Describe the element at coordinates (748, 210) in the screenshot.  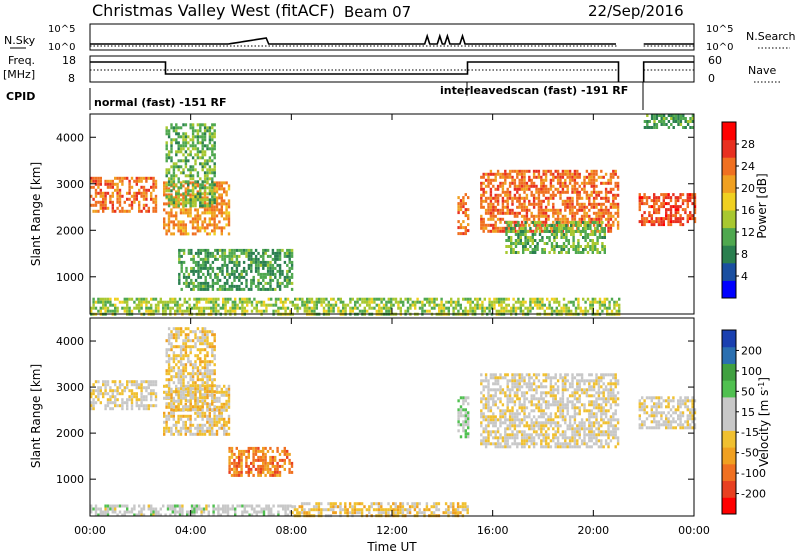
I see `colorbar-tick-label: 16` at that location.